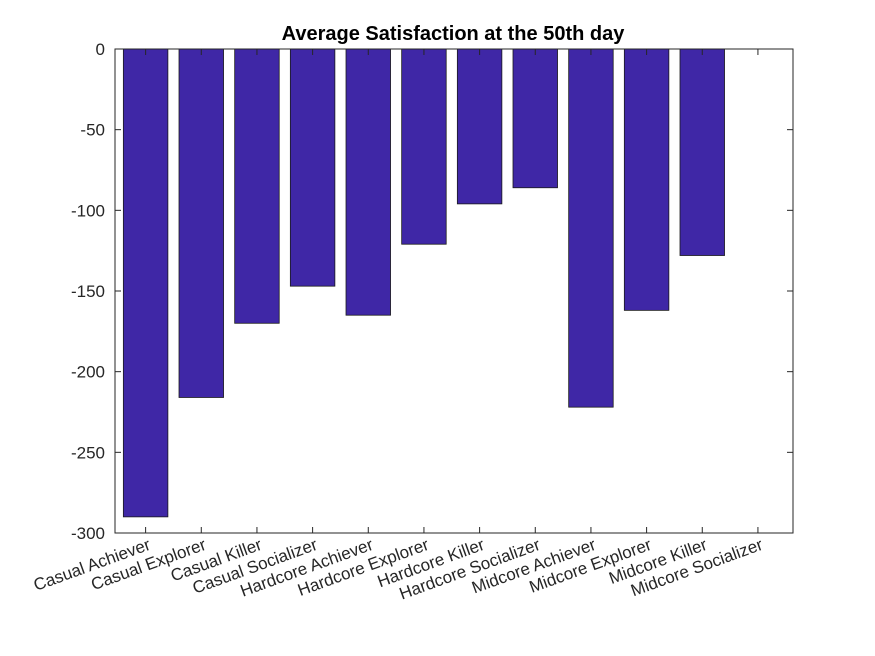 Image resolution: width=875 pixels, height=656 pixels. Describe the element at coordinates (88, 452) in the screenshot. I see `y-tick-label: -250` at that location.